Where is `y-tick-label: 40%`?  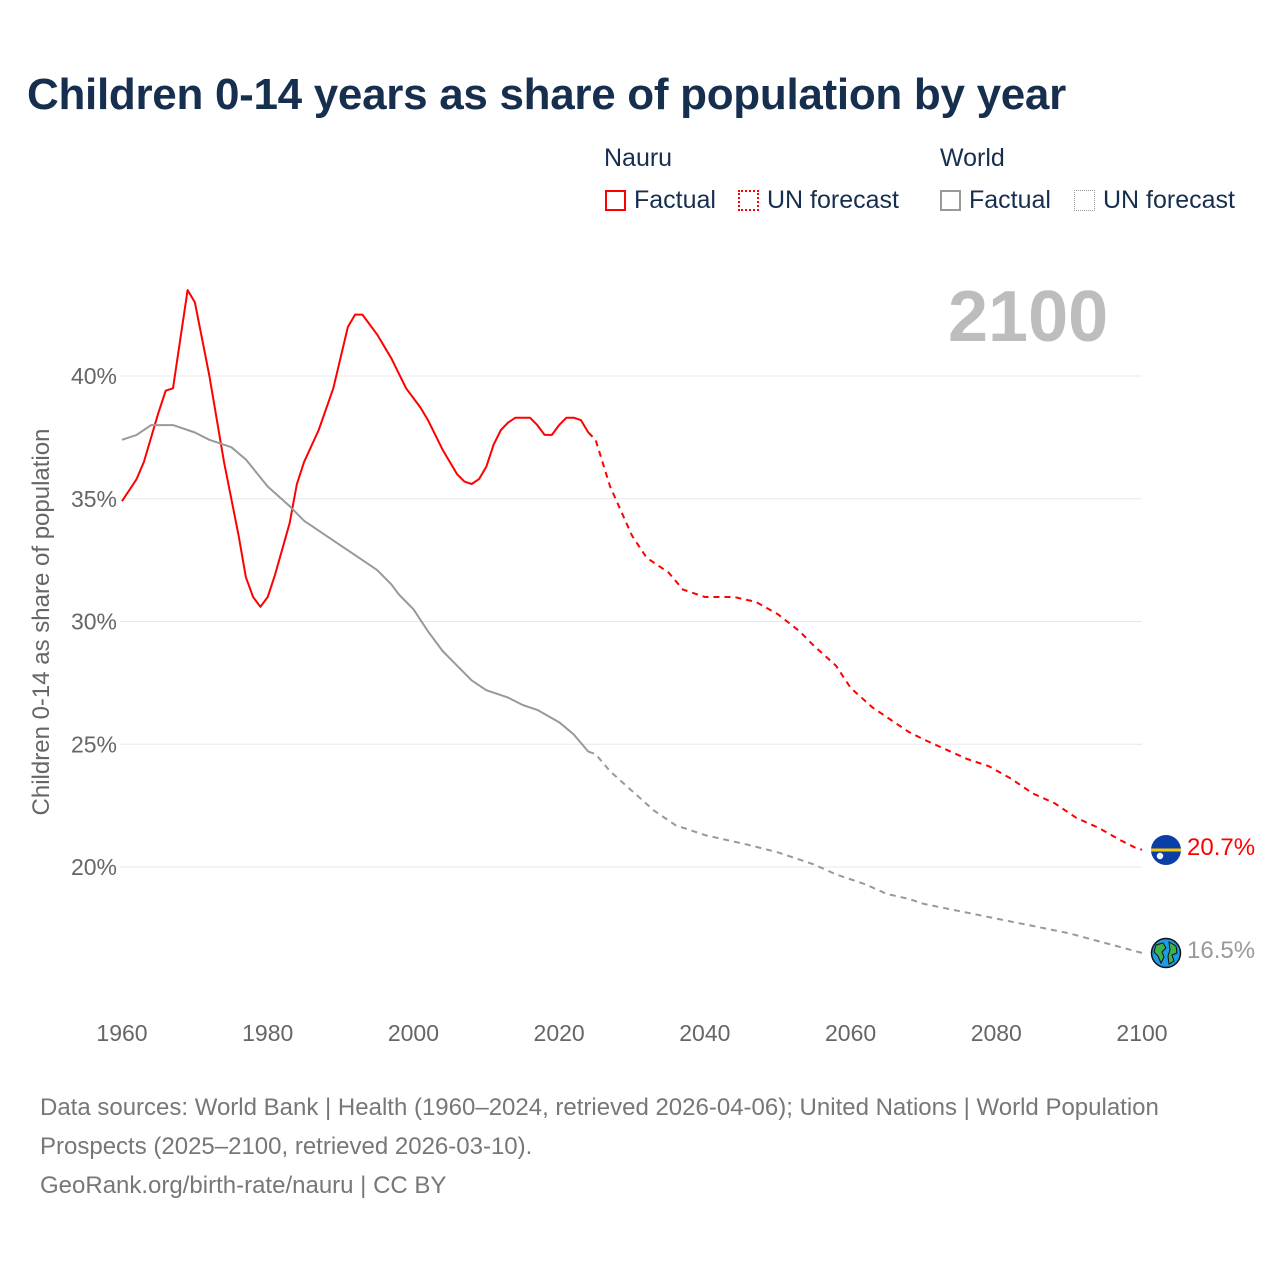
y-tick-label: 40% is located at coordinates (94, 376).